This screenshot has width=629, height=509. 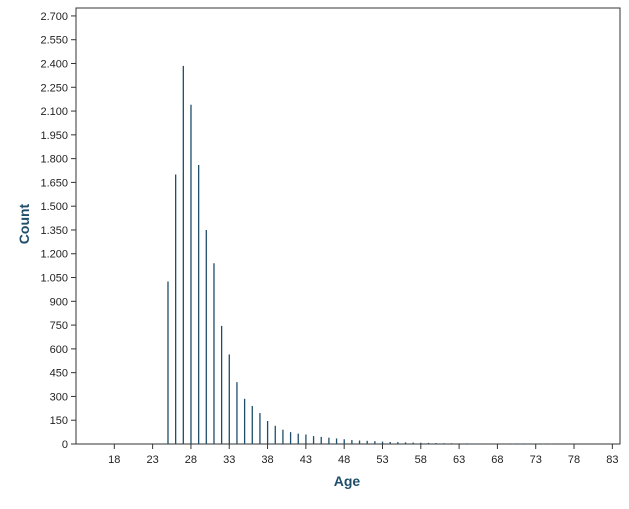 I want to click on y-tick-label: 1.500, so click(x=54, y=207).